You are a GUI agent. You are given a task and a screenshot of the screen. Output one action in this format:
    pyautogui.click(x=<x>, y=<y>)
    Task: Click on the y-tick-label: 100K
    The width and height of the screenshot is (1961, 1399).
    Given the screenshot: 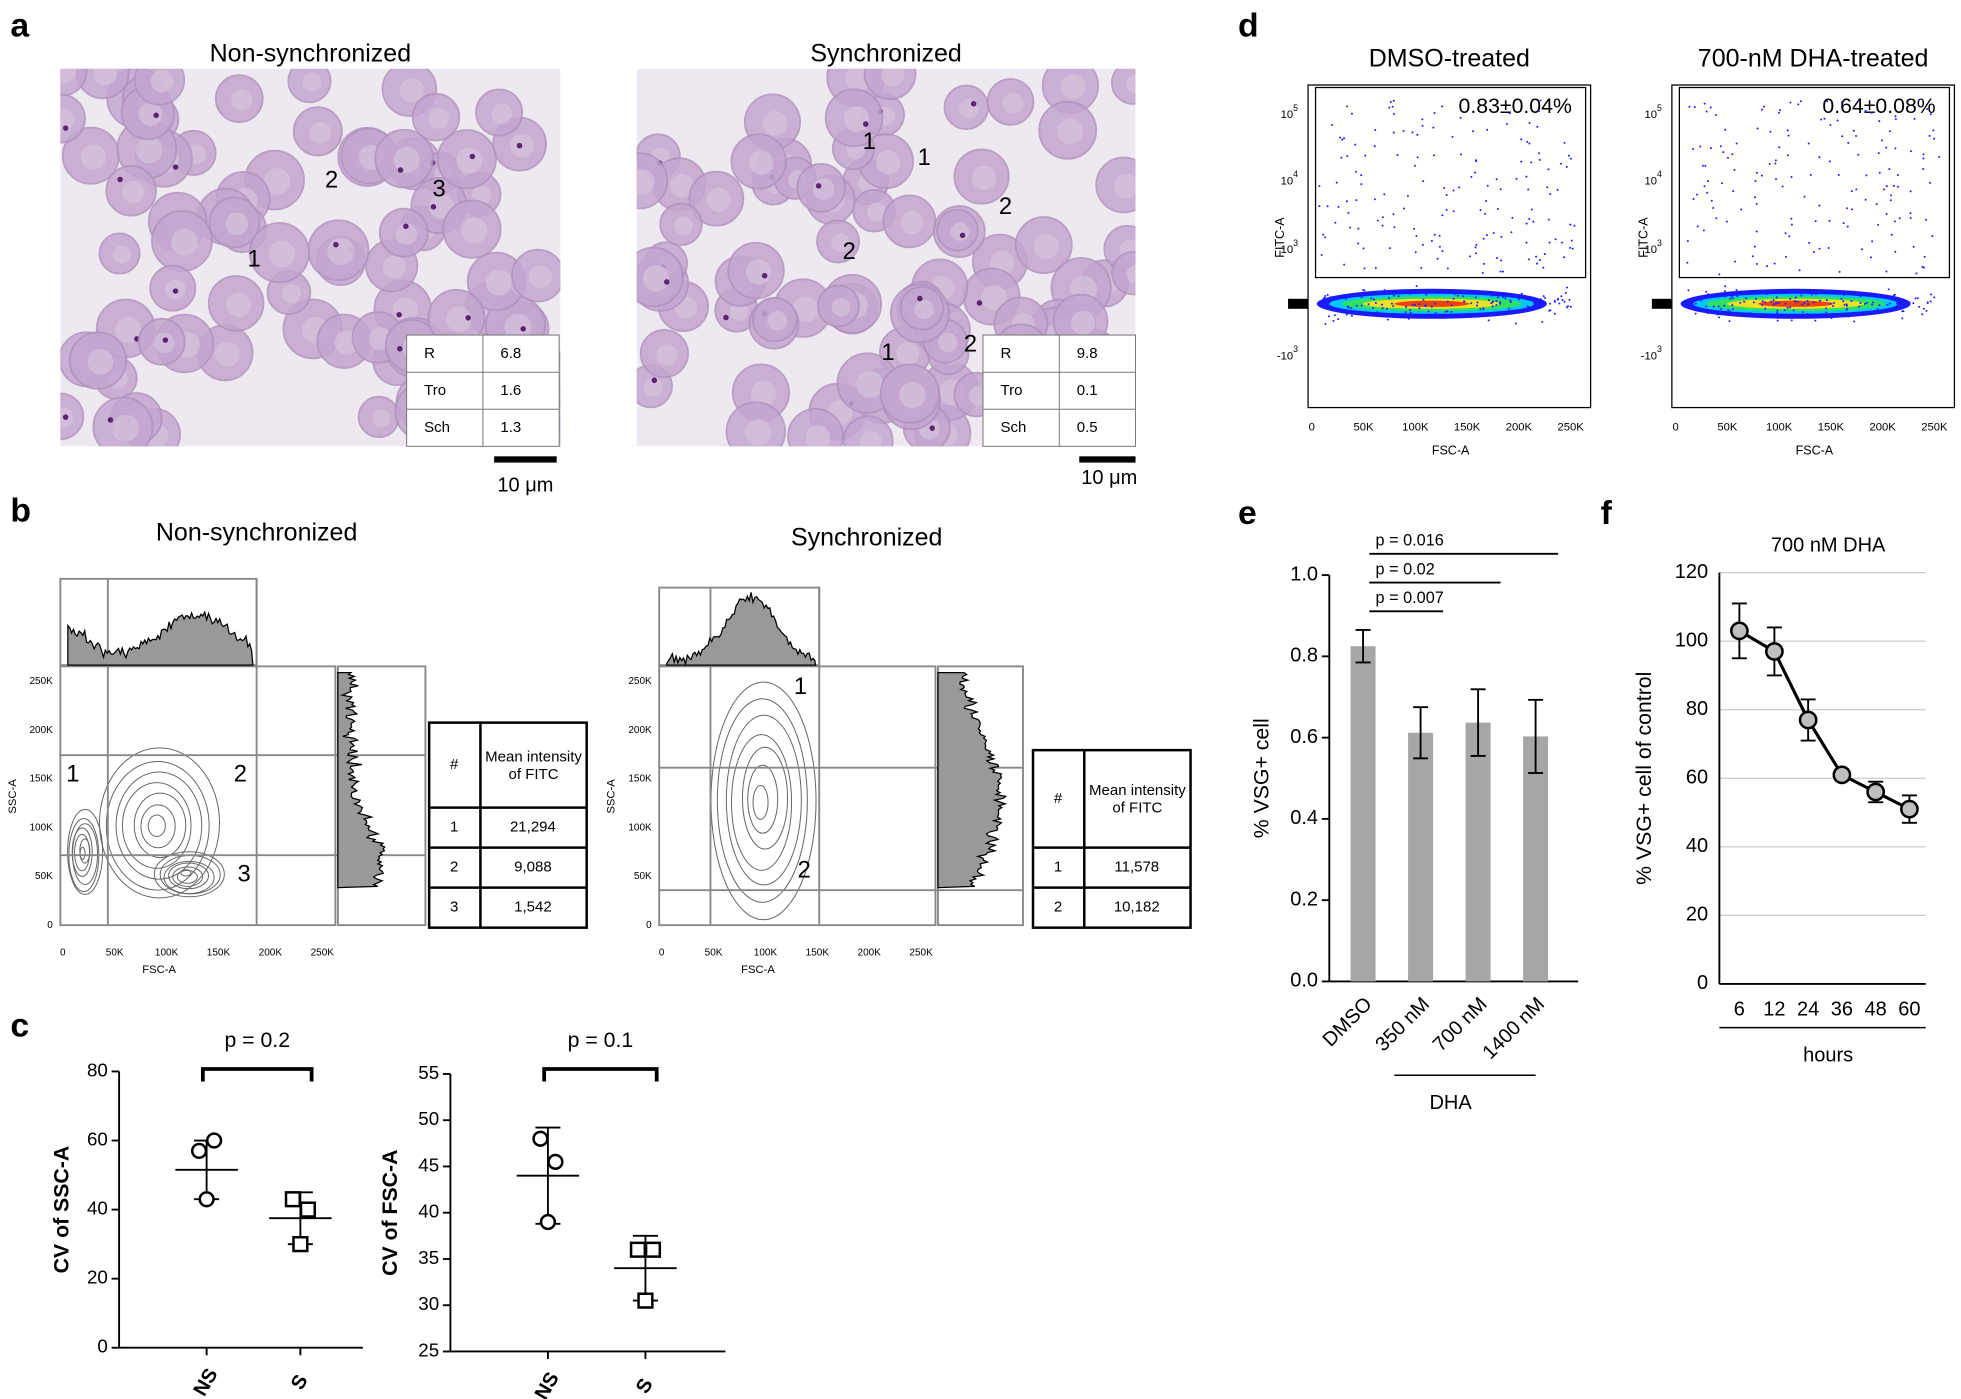 What is the action you would take?
    pyautogui.click(x=640, y=827)
    